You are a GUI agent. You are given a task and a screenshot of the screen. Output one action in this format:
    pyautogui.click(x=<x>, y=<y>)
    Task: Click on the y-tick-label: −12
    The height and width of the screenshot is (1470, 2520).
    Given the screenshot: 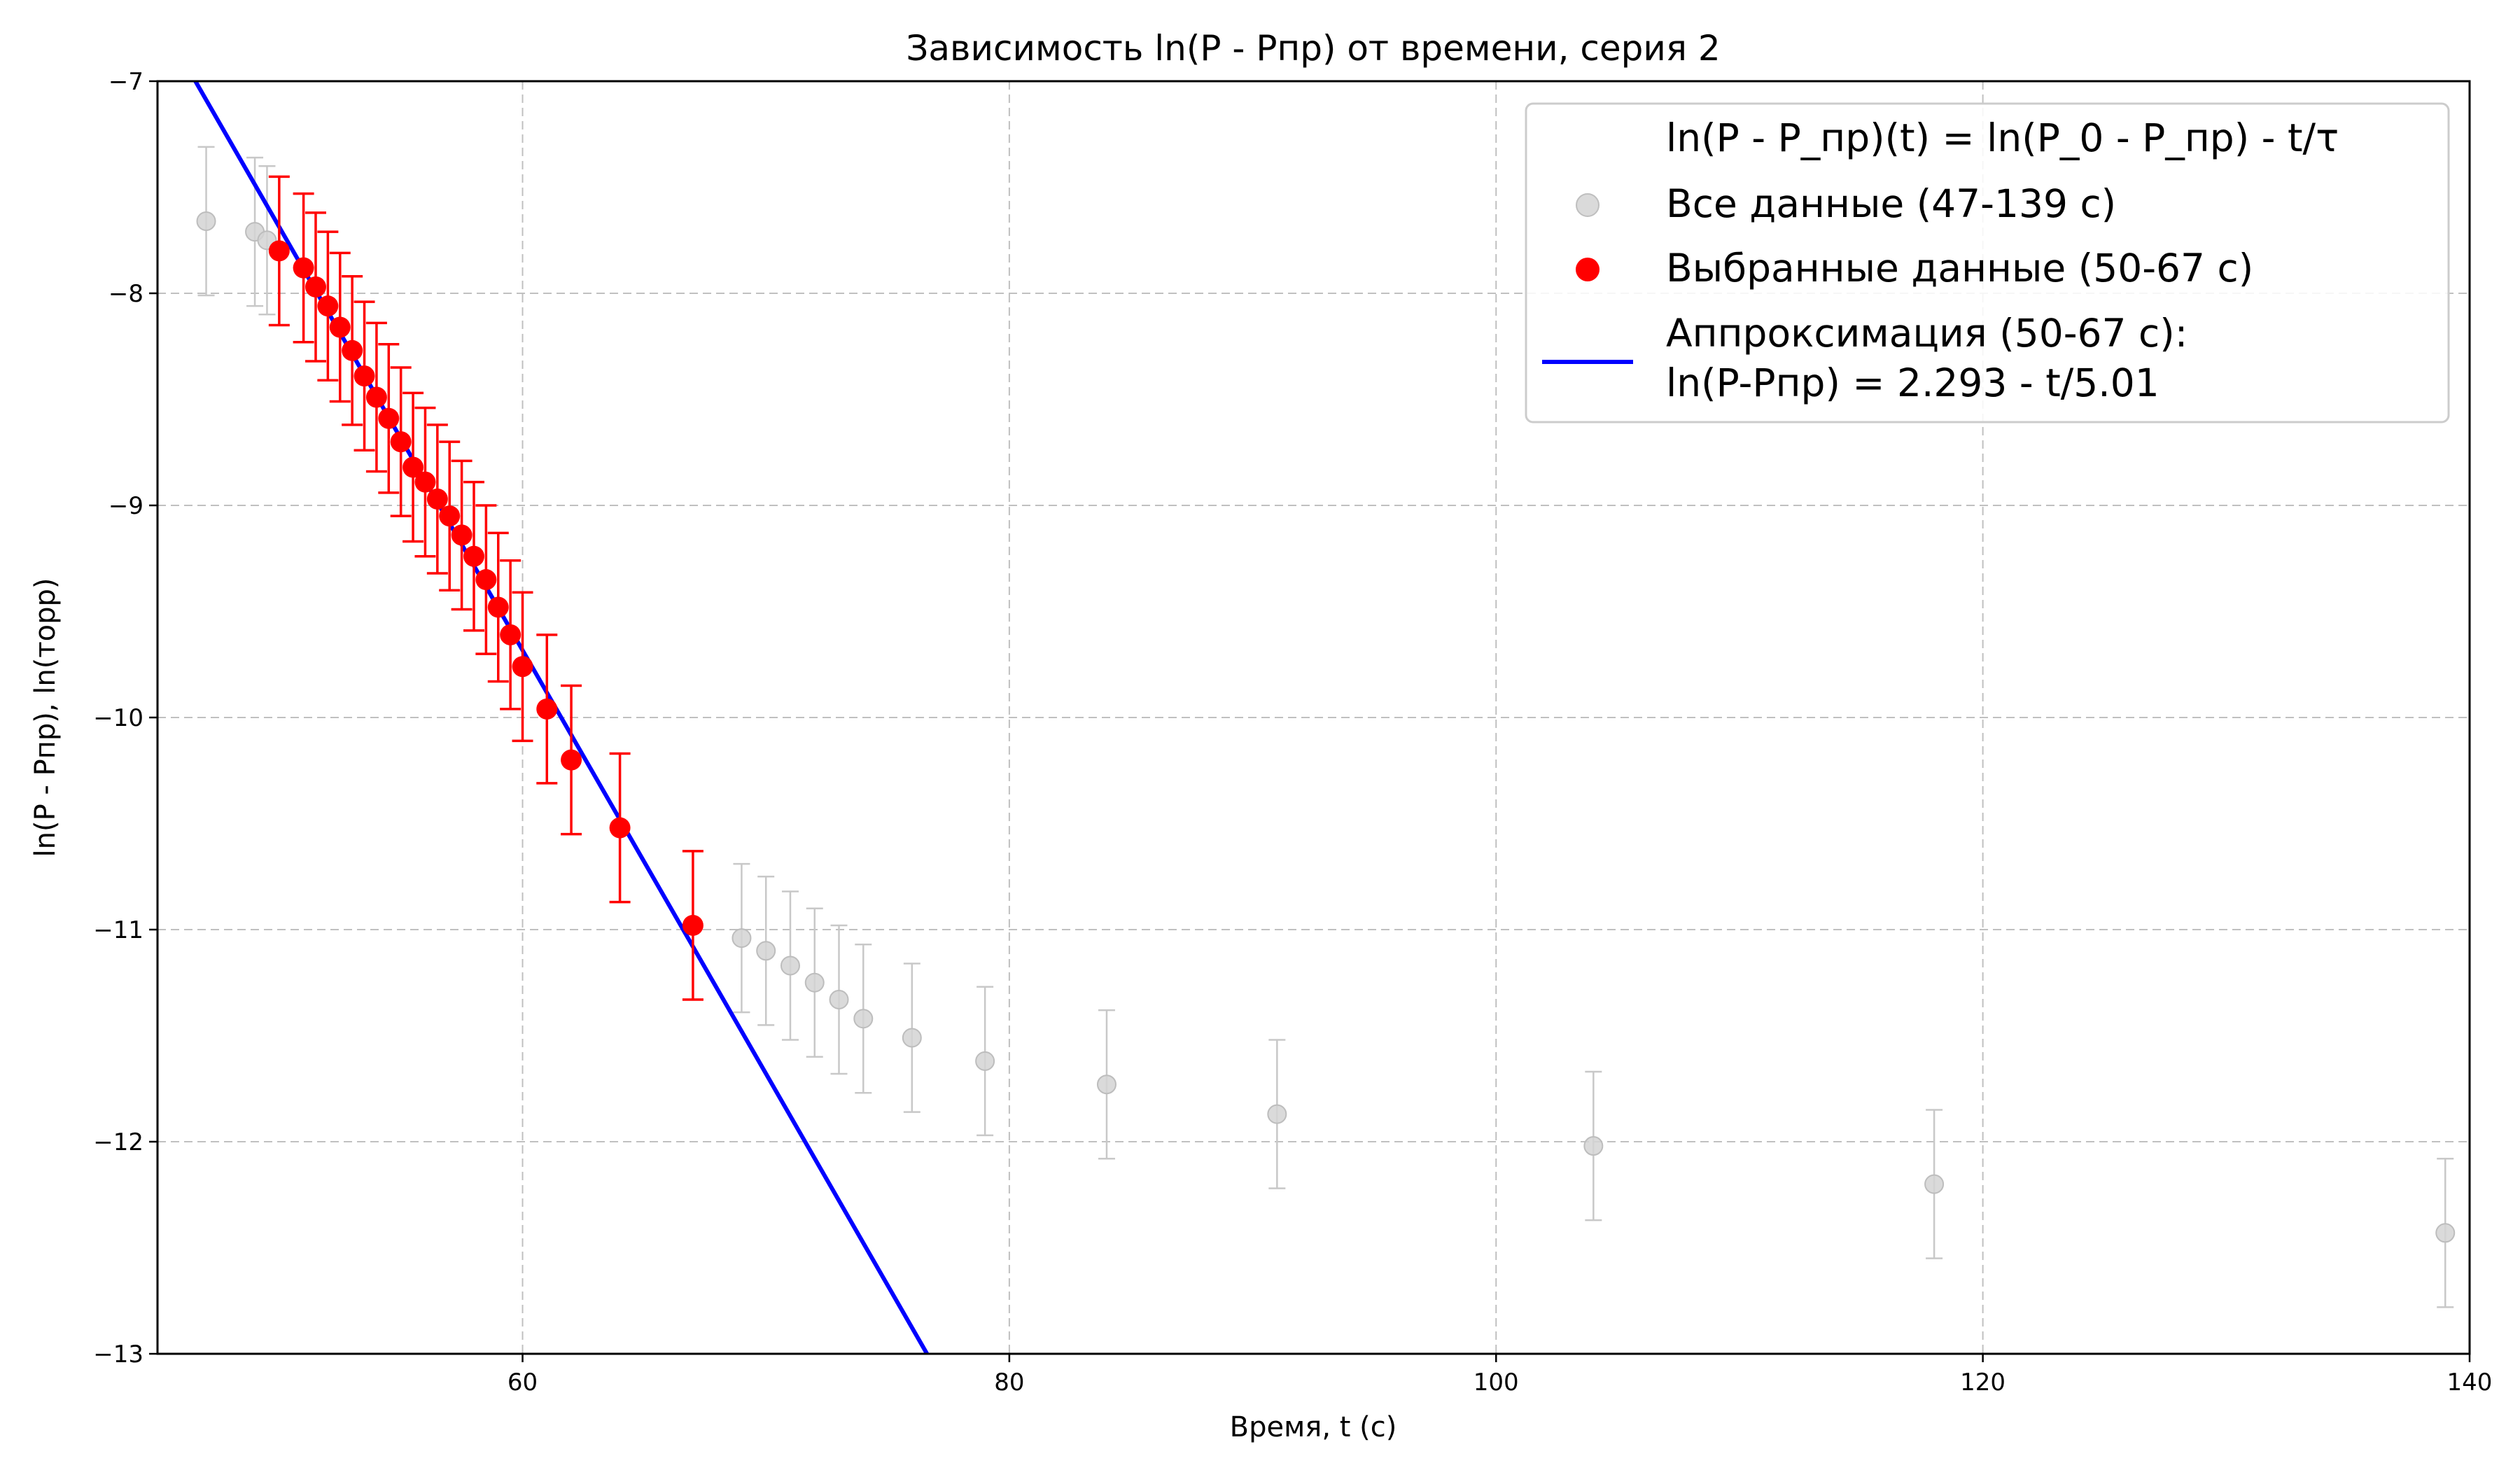 What is the action you would take?
    pyautogui.click(x=118, y=1142)
    